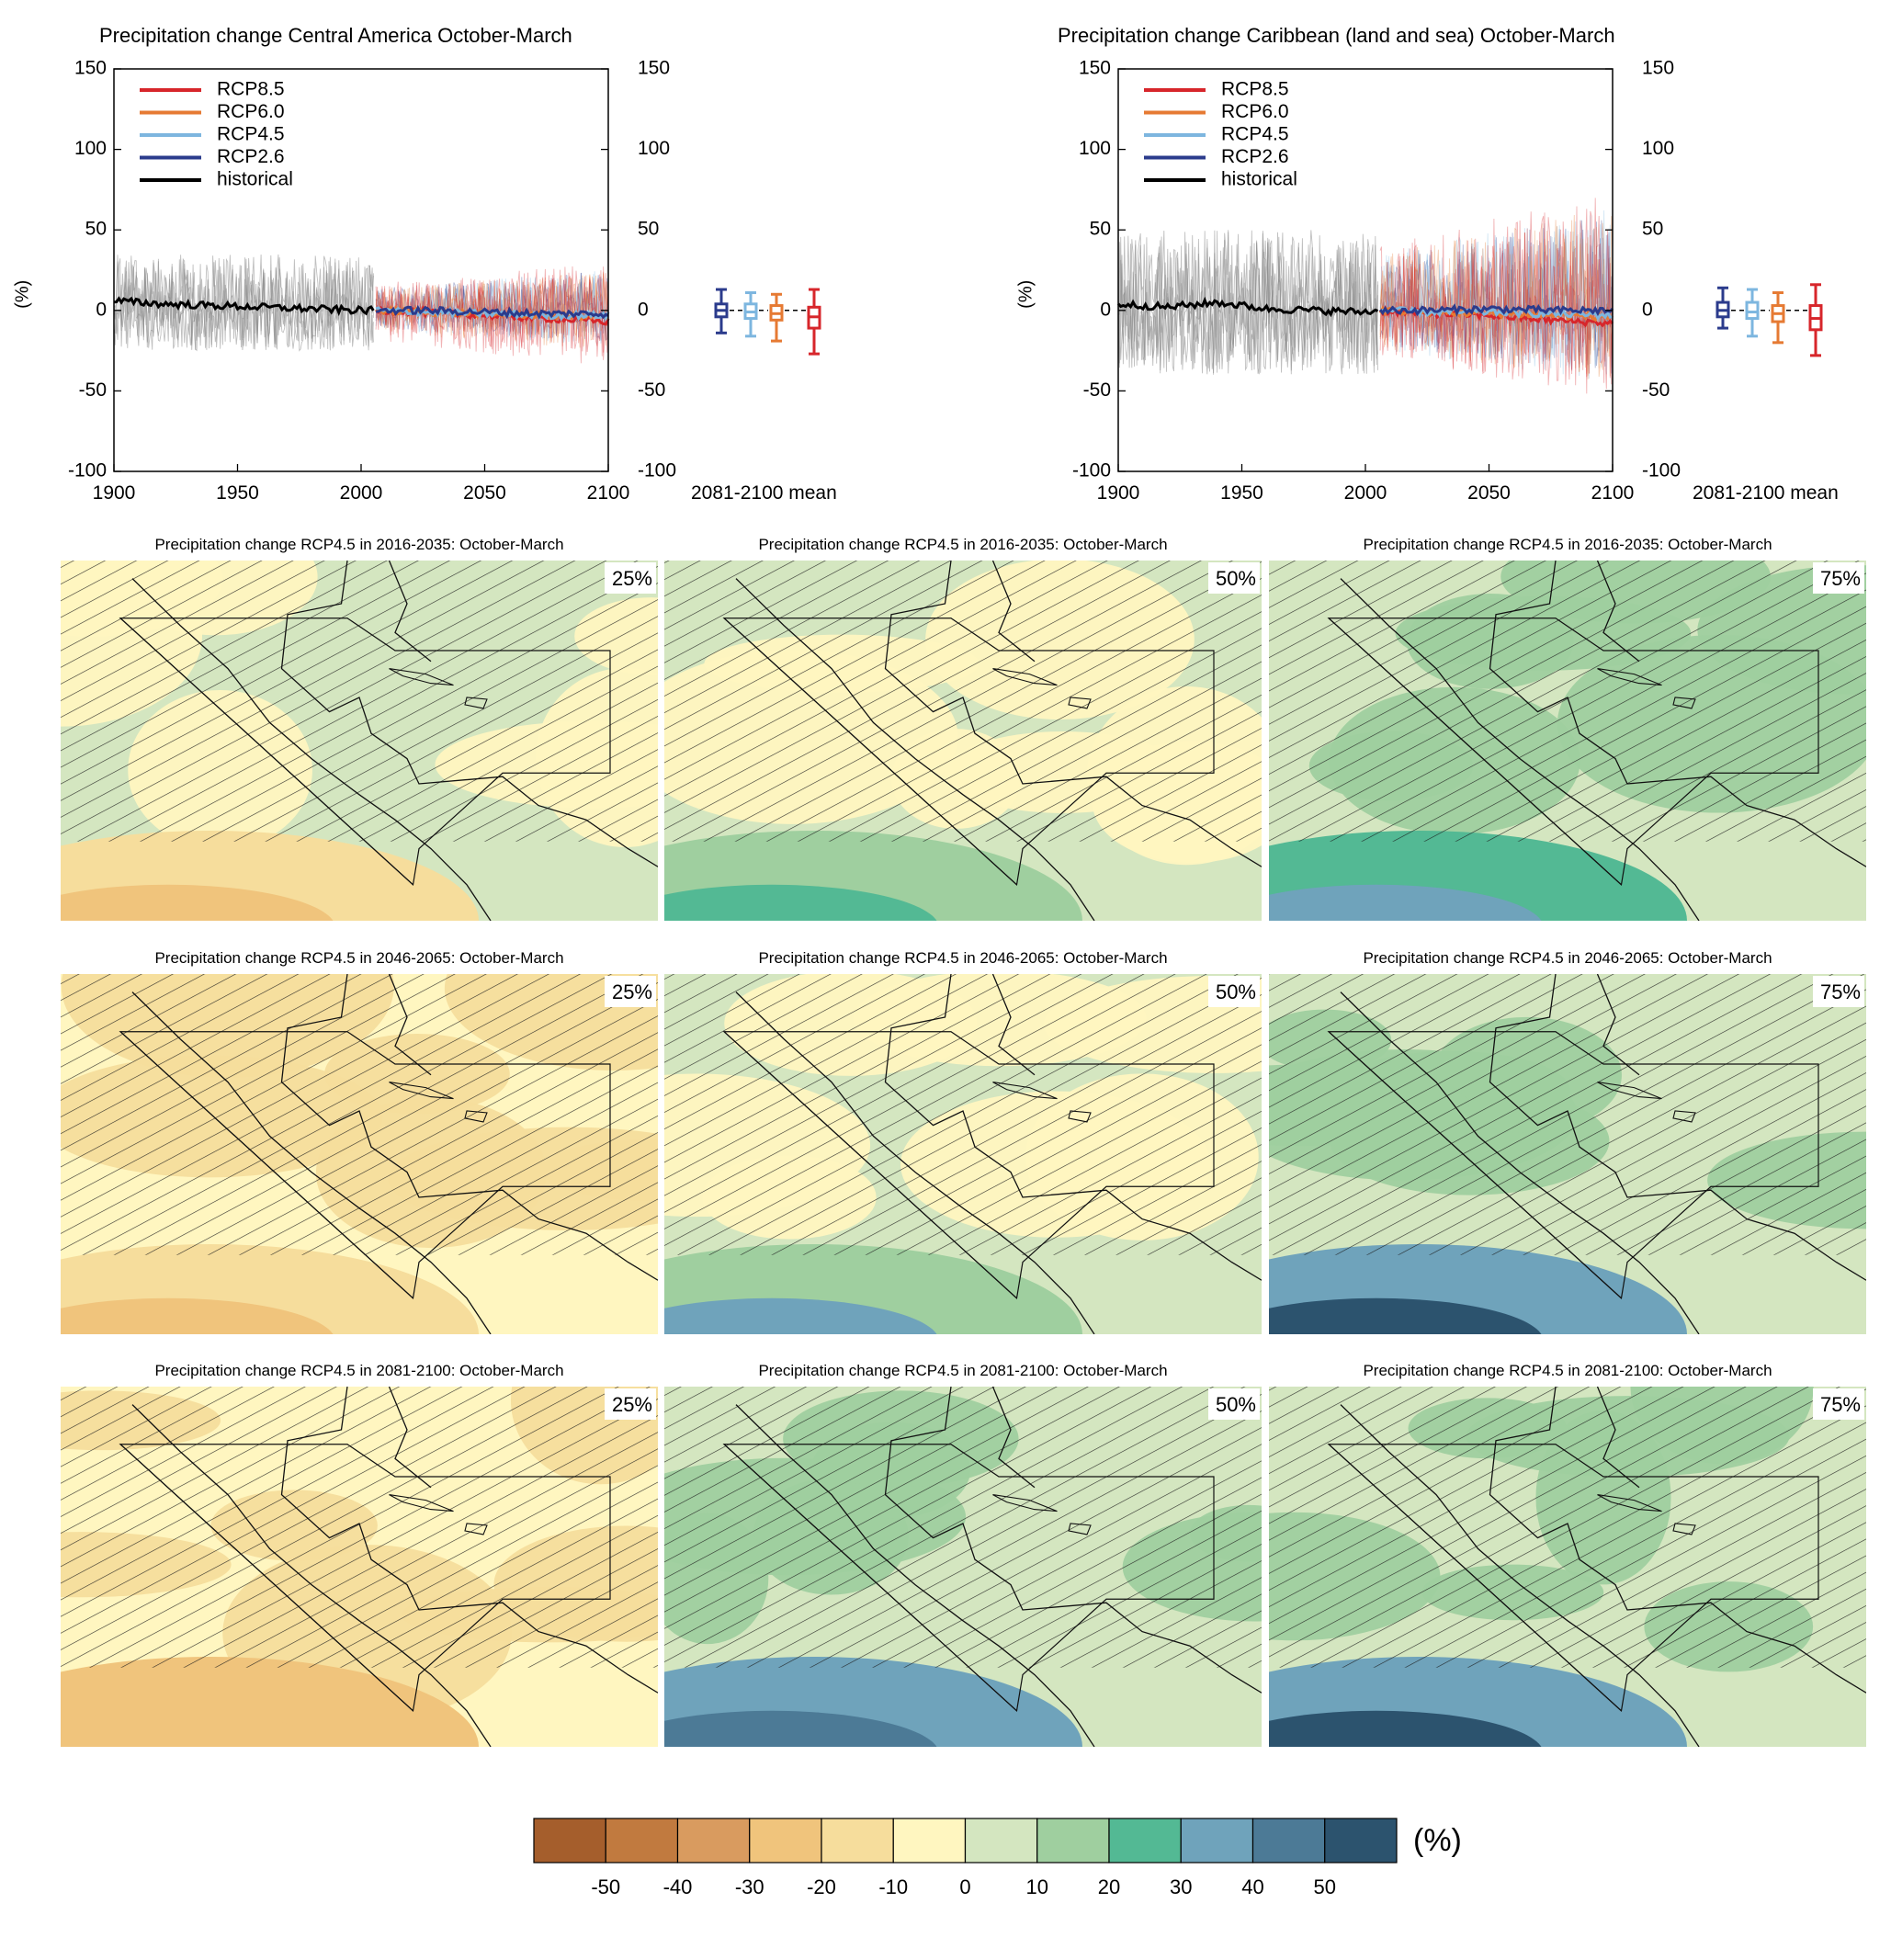 This screenshot has height=1960, width=1891. Describe the element at coordinates (1181, 1886) in the screenshot. I see `colorbar-tick-label: 30` at that location.